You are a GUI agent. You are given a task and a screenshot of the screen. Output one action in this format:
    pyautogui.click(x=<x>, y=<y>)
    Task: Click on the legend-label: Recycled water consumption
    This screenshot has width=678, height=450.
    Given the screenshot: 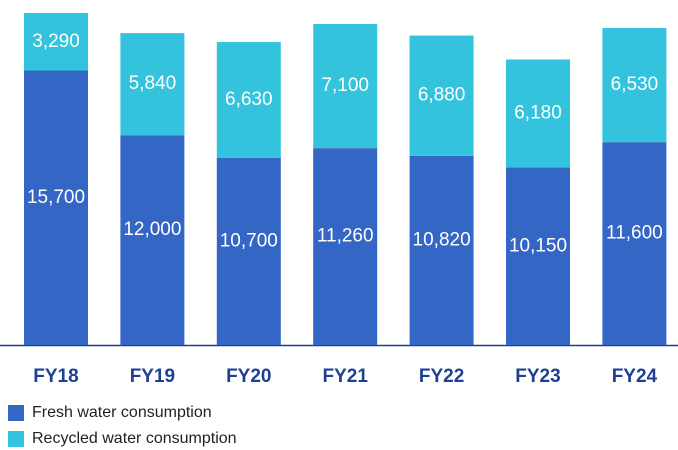 What is the action you would take?
    pyautogui.click(x=134, y=438)
    